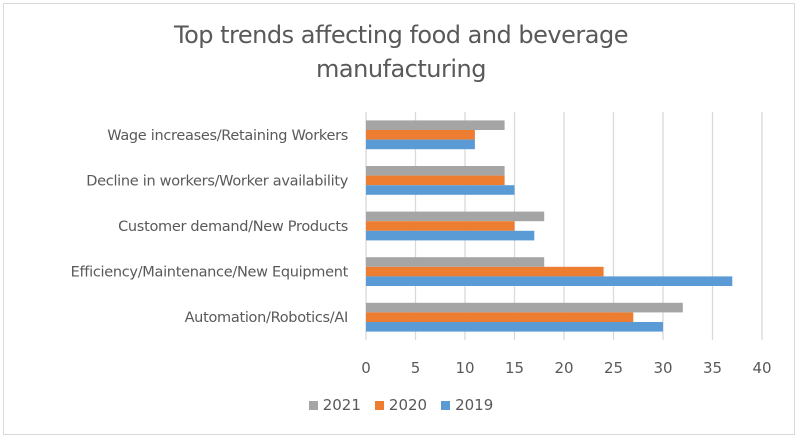 This screenshot has height=439, width=802. What do you see at coordinates (401, 35) in the screenshot?
I see `chart-title-line-1: Top trends affecting food and beverage` at bounding box center [401, 35].